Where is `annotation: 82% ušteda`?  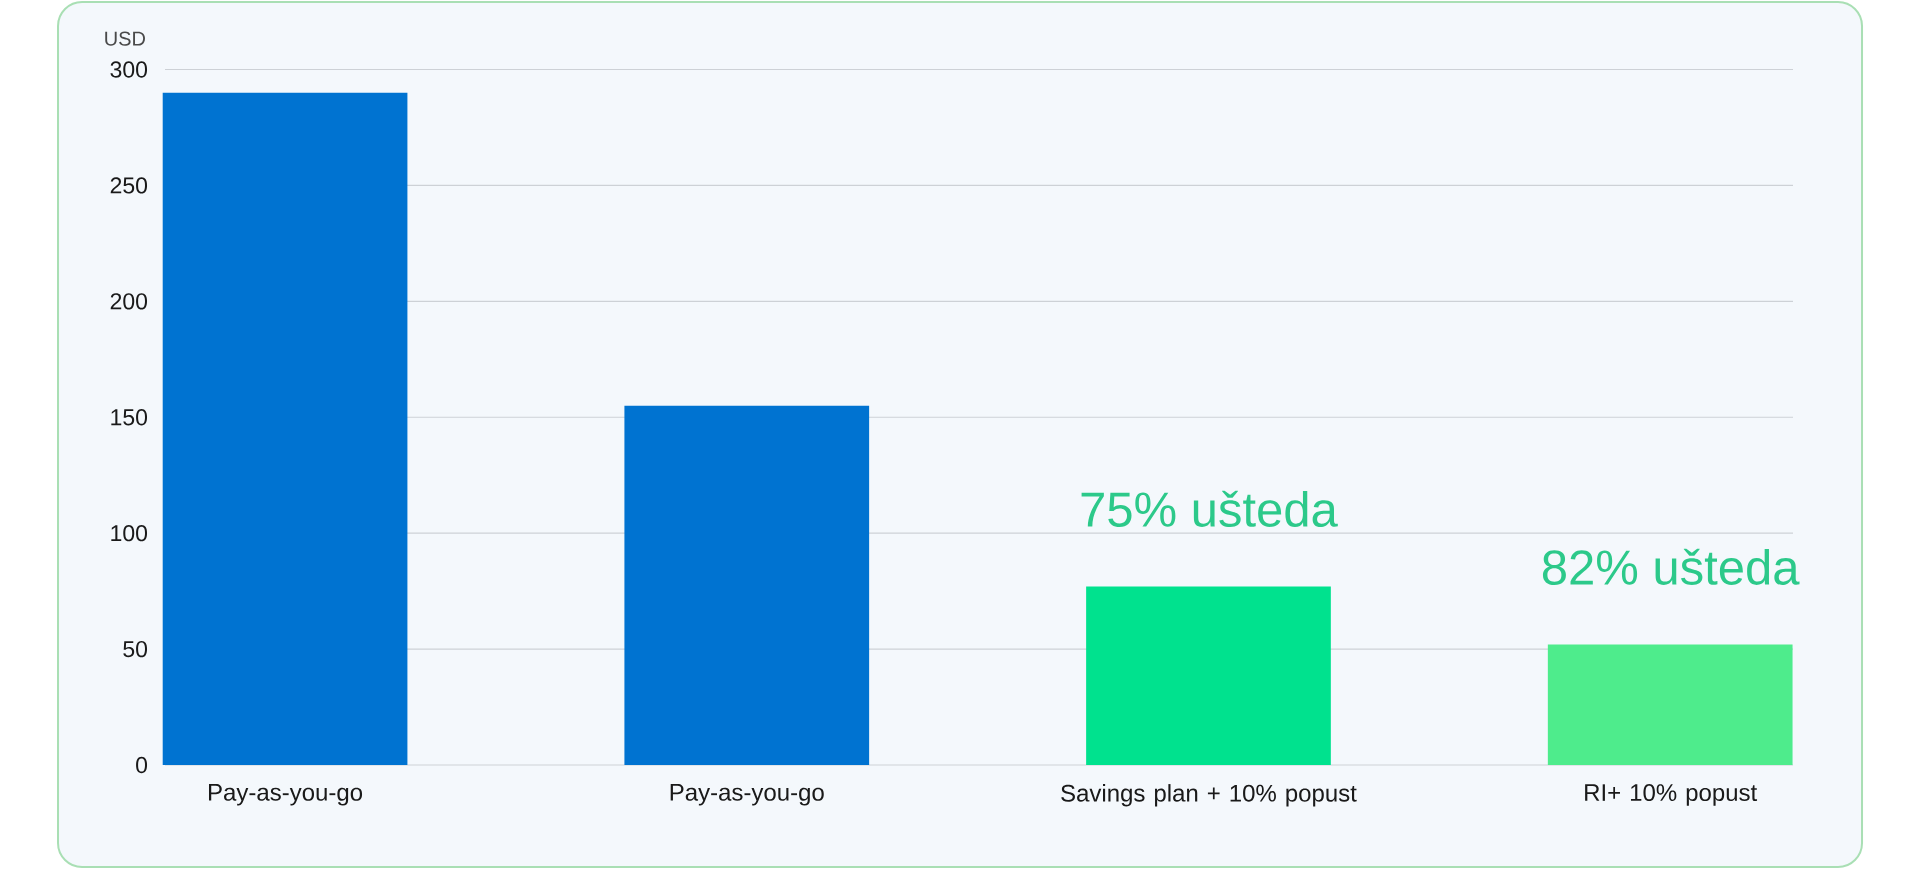
annotation: 82% ušteda is located at coordinates (1671, 566).